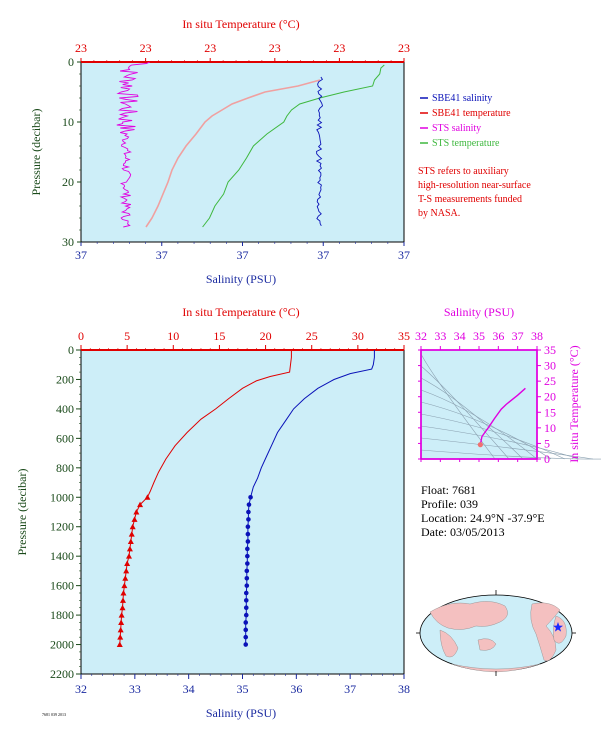 This screenshot has width=601, height=736. What do you see at coordinates (501, 417) in the screenshot?
I see `ts-series-group` at bounding box center [501, 417].